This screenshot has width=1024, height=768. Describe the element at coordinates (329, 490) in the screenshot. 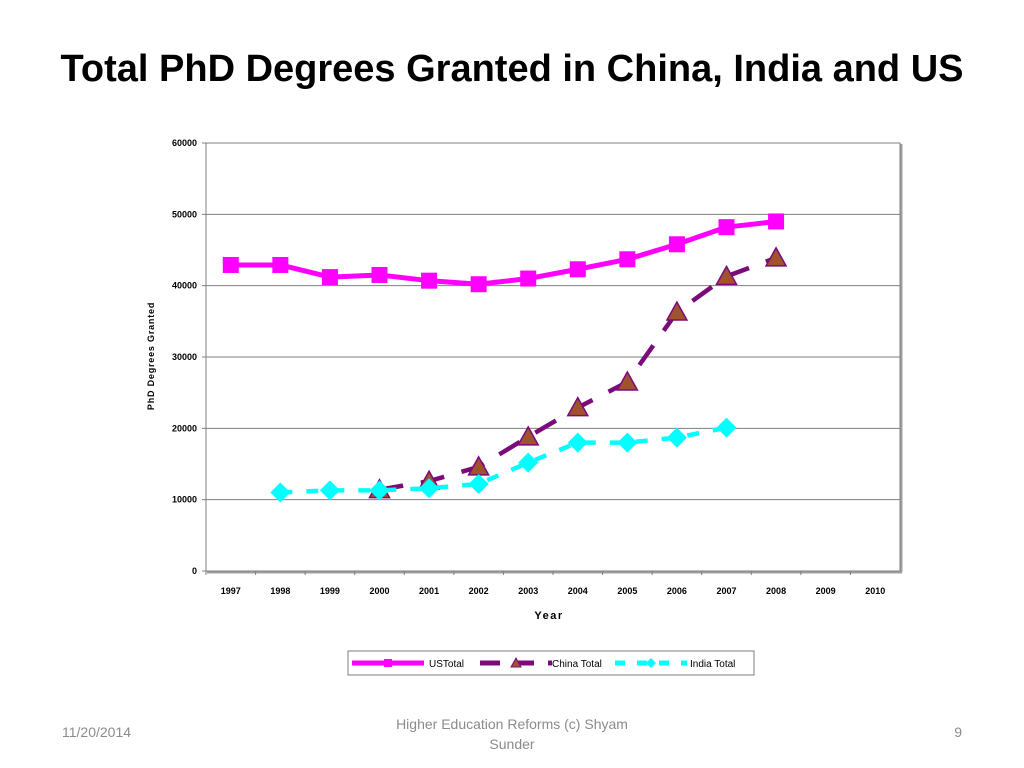

I see `point-india-total-1999` at that location.